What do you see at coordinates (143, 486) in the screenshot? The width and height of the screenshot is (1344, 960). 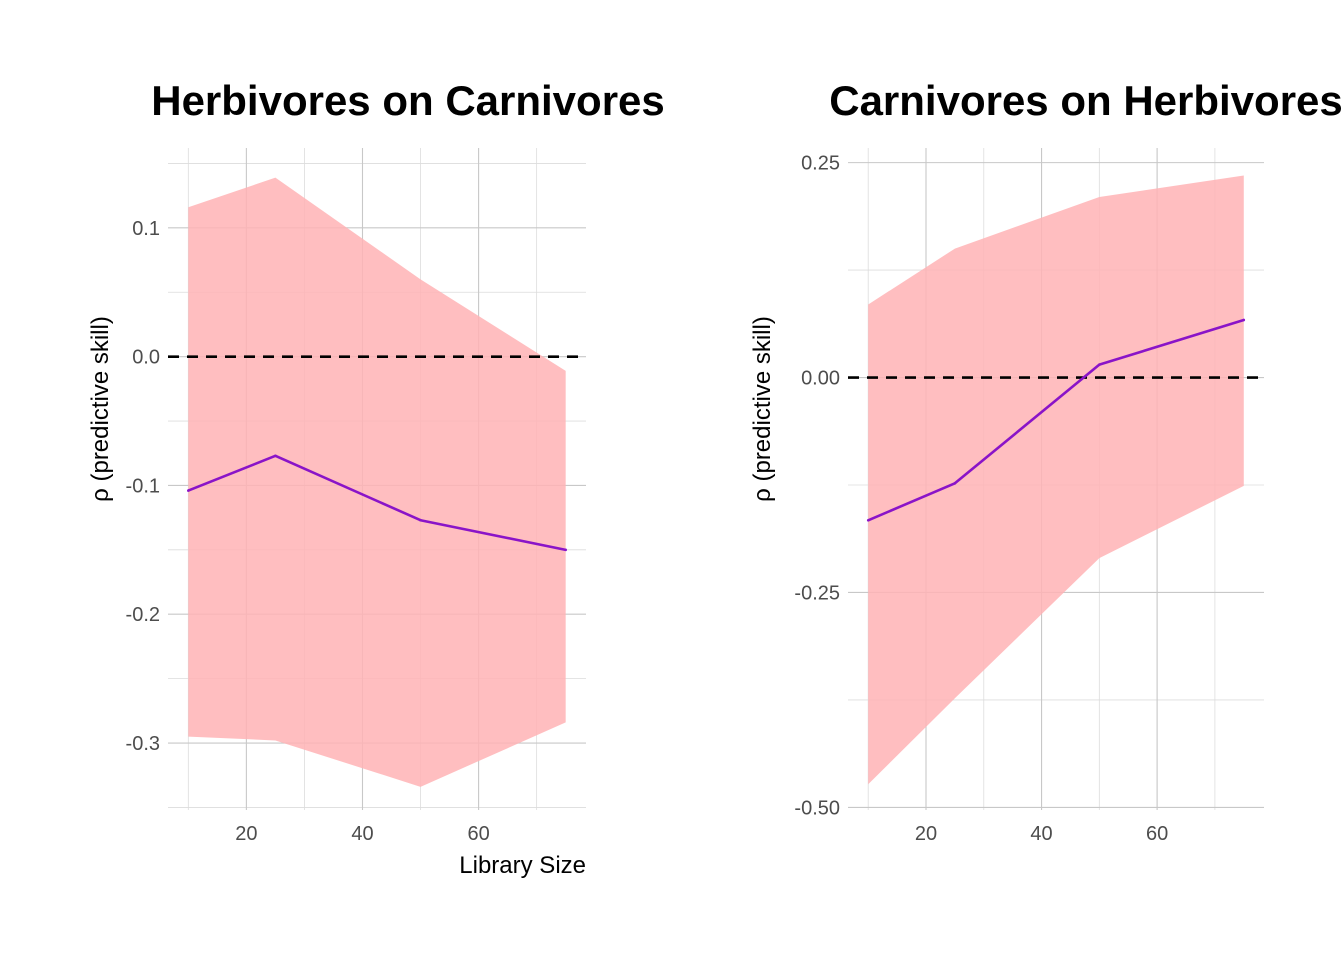 I see `chart1-y-tick-label: -0.1` at bounding box center [143, 486].